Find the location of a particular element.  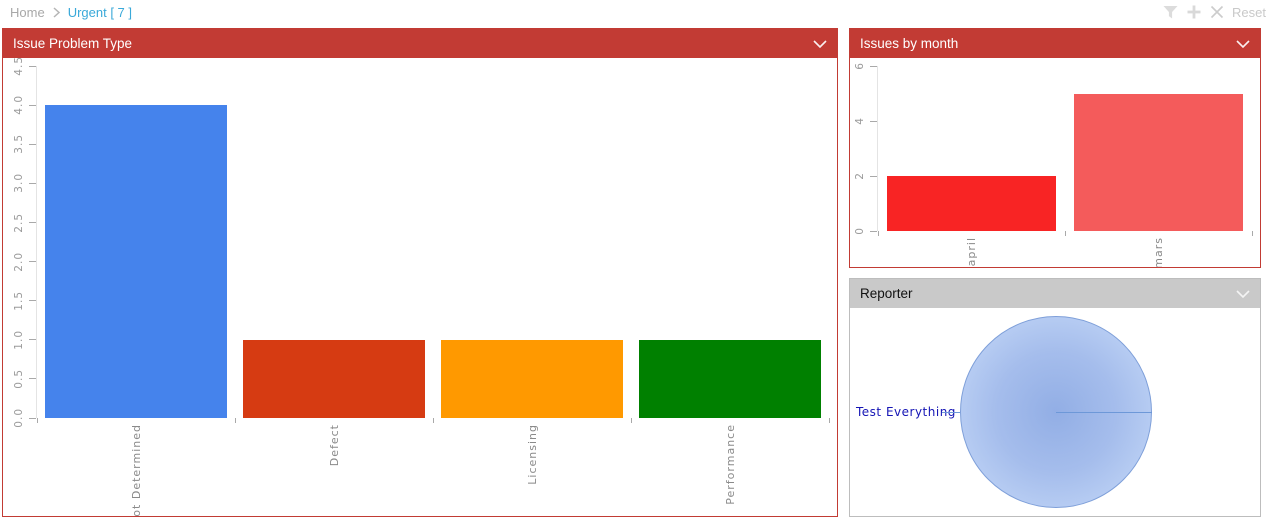

breadcrumb: Home Urgent [ 7 ] is located at coordinates (71, 12).